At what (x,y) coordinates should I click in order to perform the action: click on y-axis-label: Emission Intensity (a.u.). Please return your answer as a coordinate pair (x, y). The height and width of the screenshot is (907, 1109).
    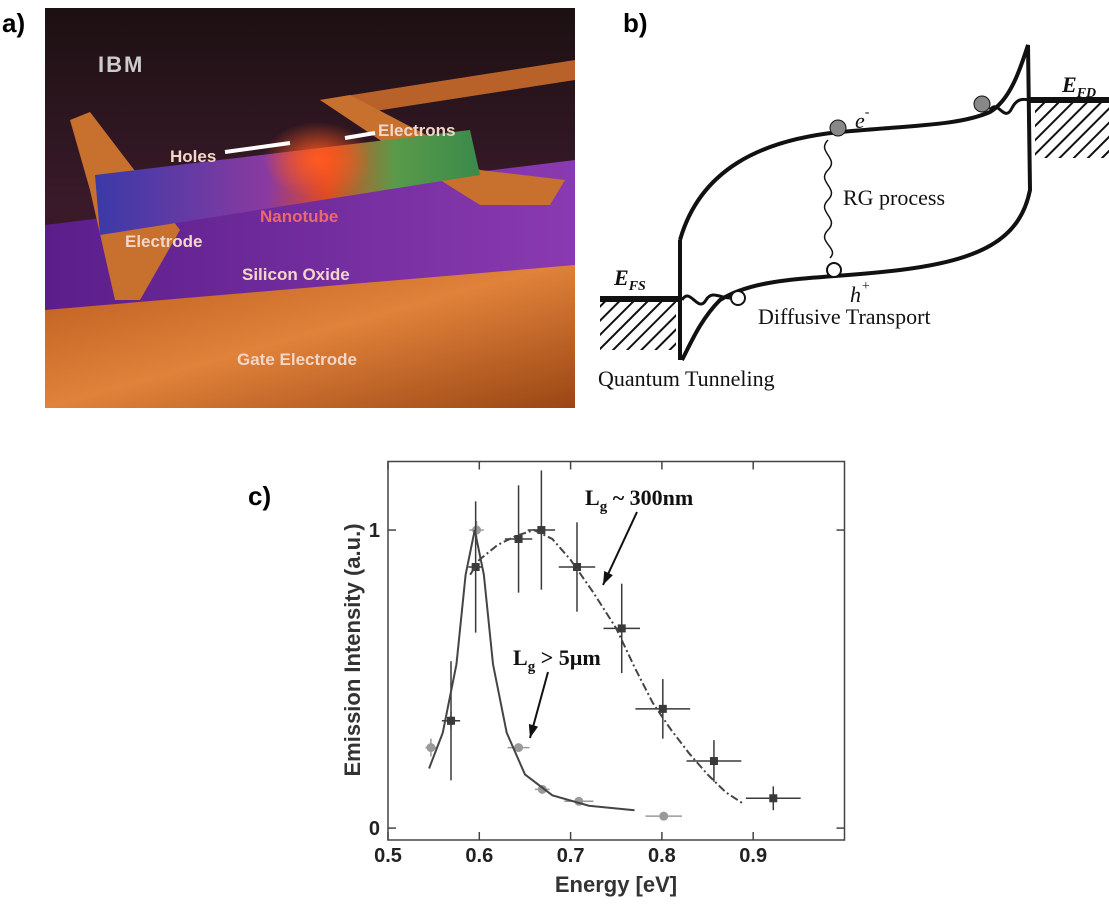
    Looking at the image, I should click on (352, 649).